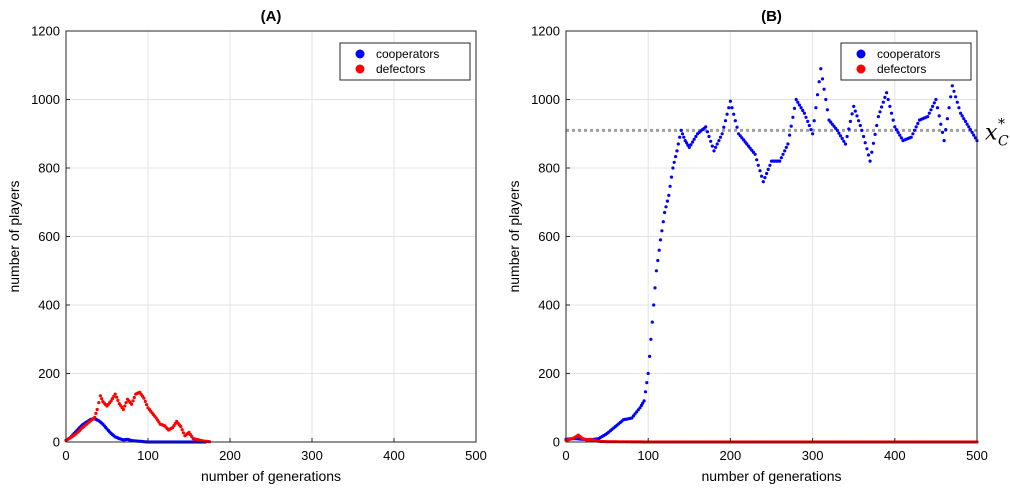  What do you see at coordinates (648, 455) in the screenshot?
I see `x-tick-label: 100` at bounding box center [648, 455].